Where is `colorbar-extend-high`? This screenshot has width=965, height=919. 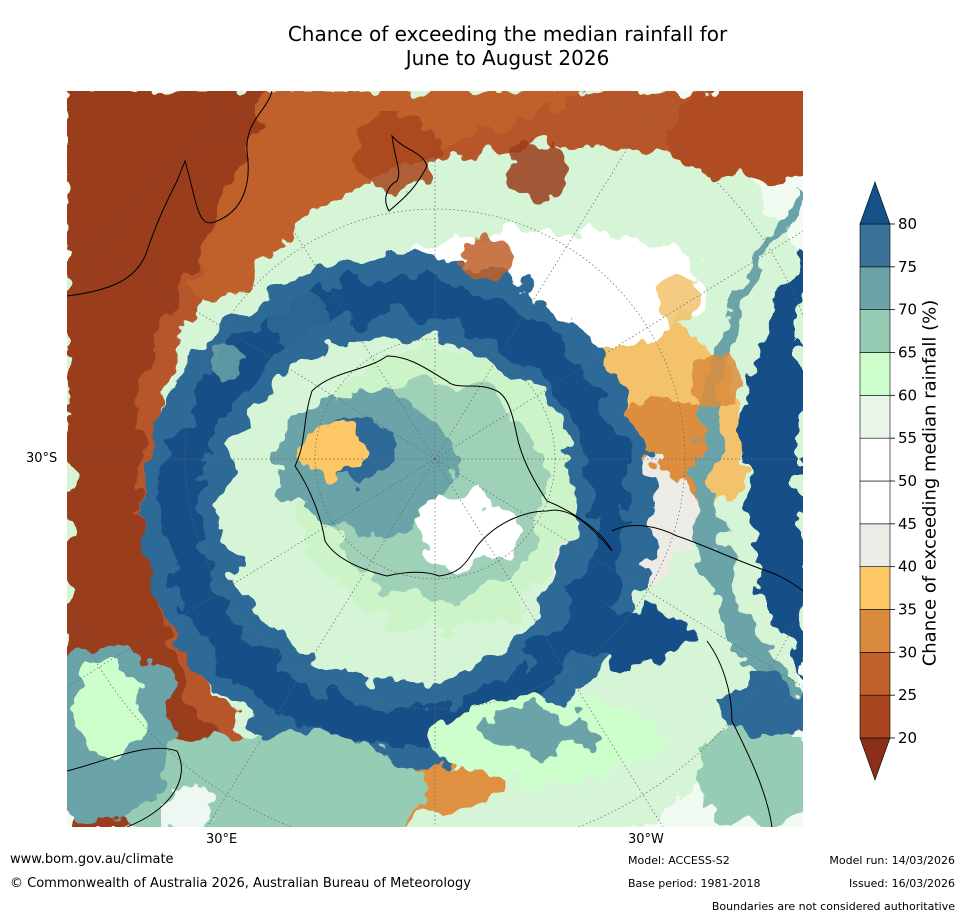
colorbar-extend-high is located at coordinates (875, 203).